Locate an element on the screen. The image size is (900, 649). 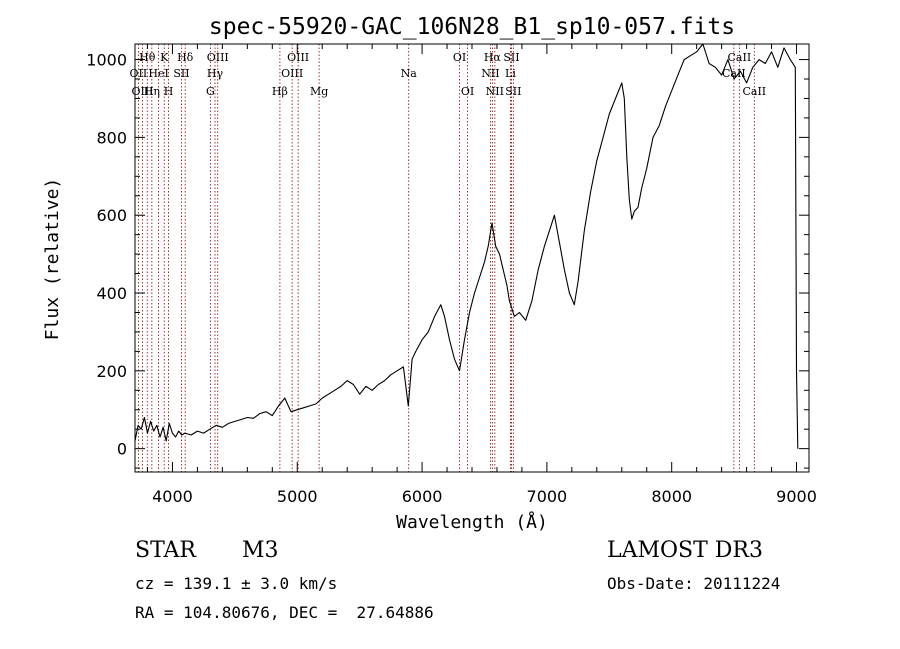
line-label-SII-1: SII is located at coordinates (181, 73).